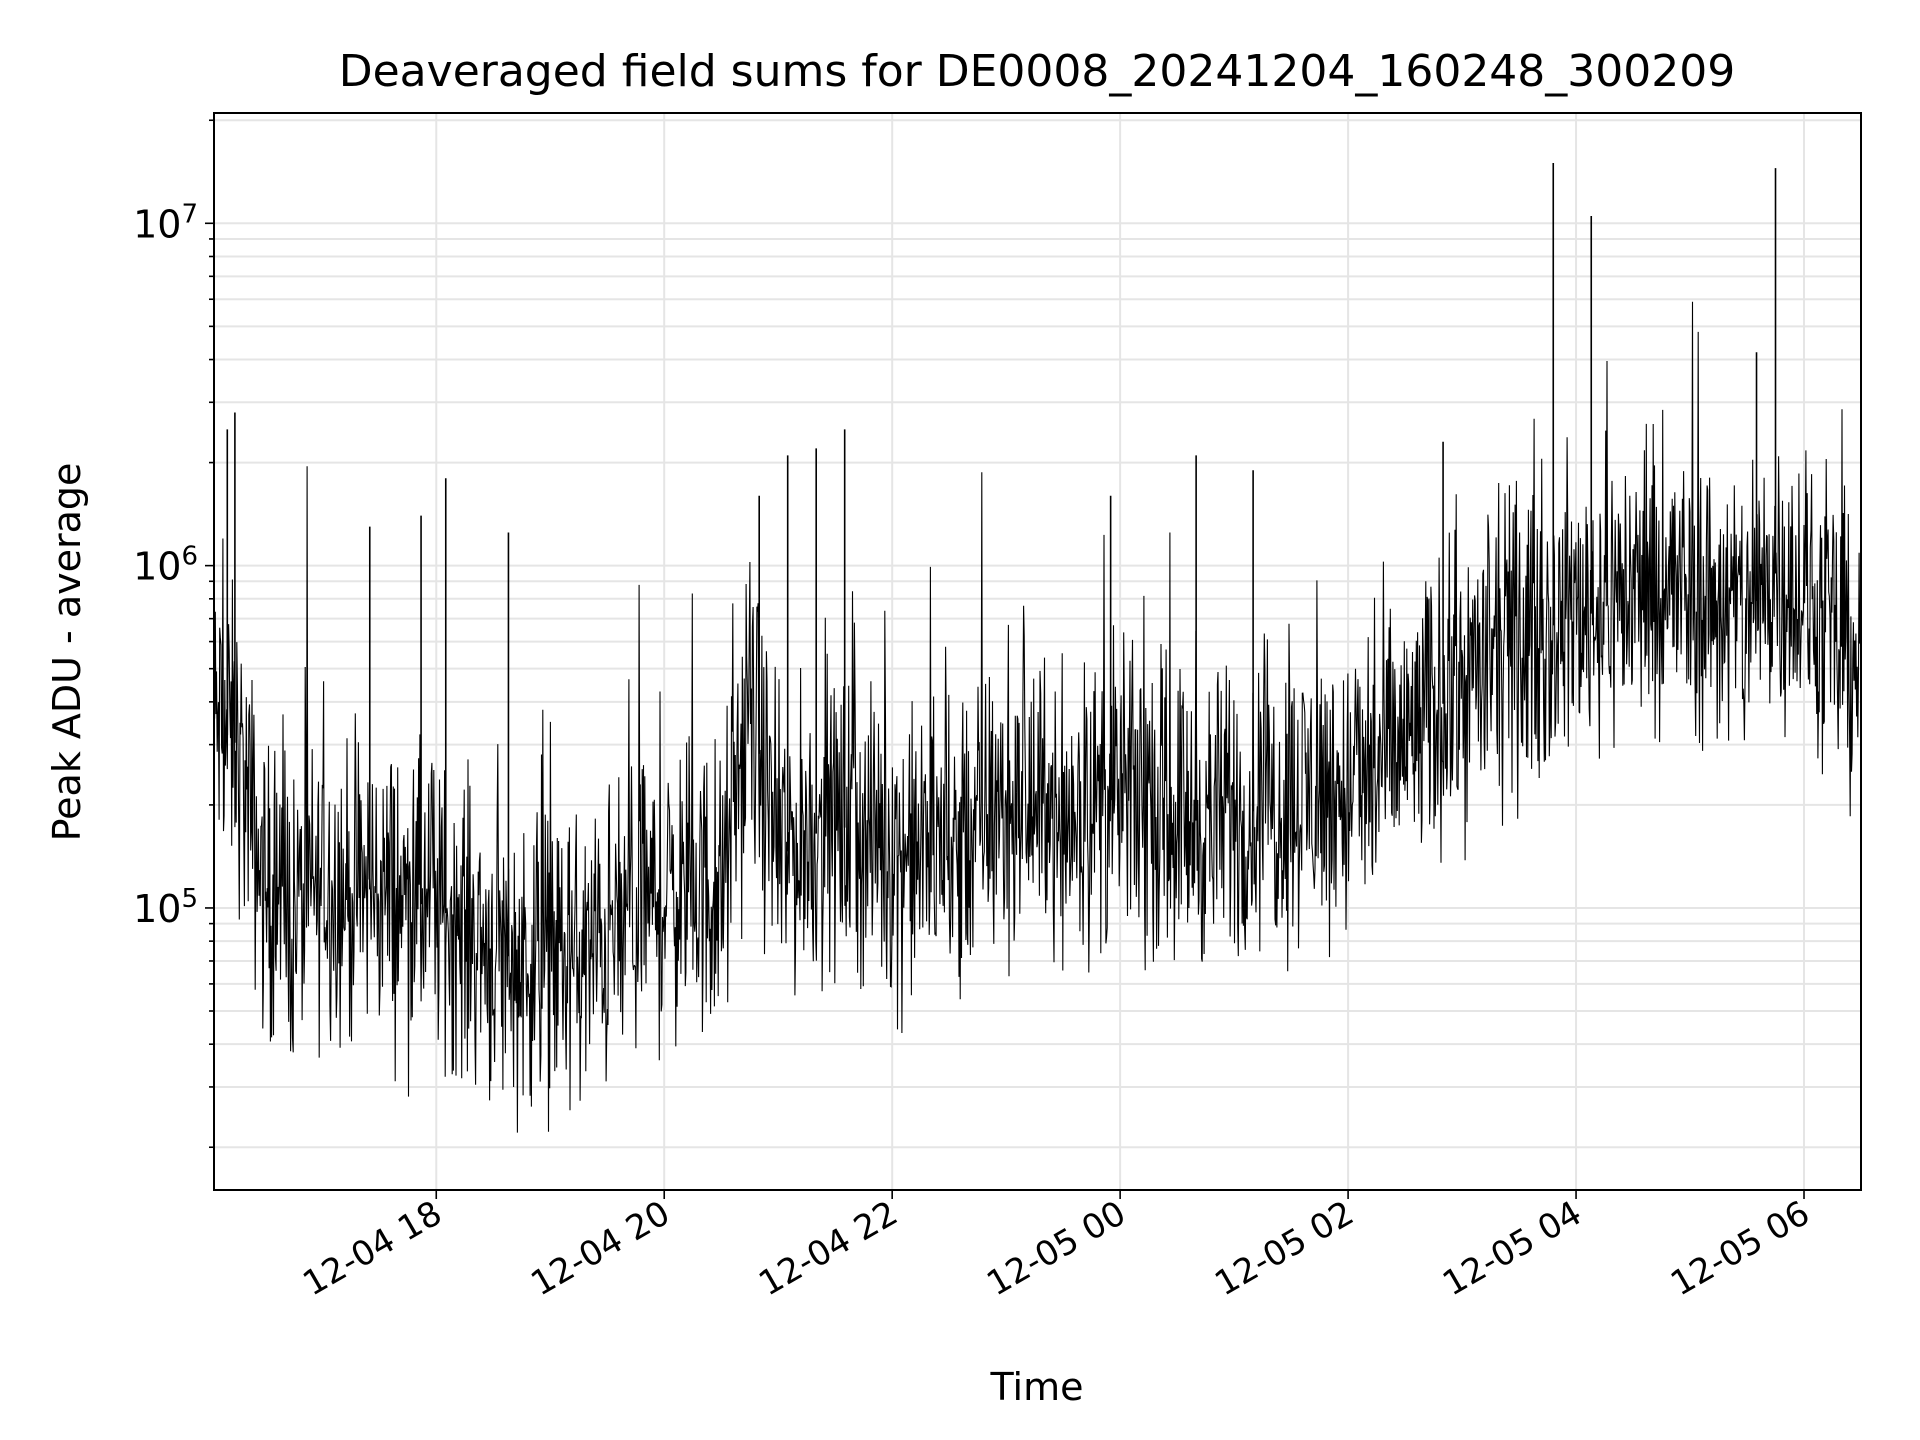  What do you see at coordinates (165, 222) in the screenshot?
I see `y-tick-label: 107` at bounding box center [165, 222].